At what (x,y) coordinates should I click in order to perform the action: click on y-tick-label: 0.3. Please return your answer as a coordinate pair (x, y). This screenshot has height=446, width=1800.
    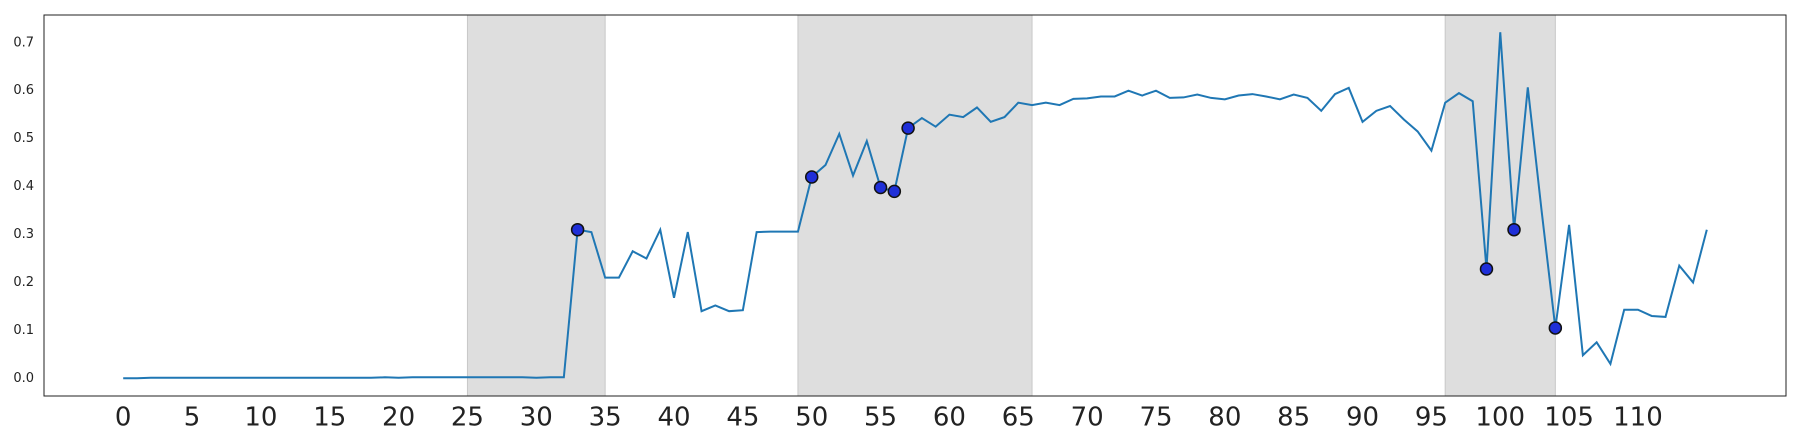
    Looking at the image, I should click on (23, 234).